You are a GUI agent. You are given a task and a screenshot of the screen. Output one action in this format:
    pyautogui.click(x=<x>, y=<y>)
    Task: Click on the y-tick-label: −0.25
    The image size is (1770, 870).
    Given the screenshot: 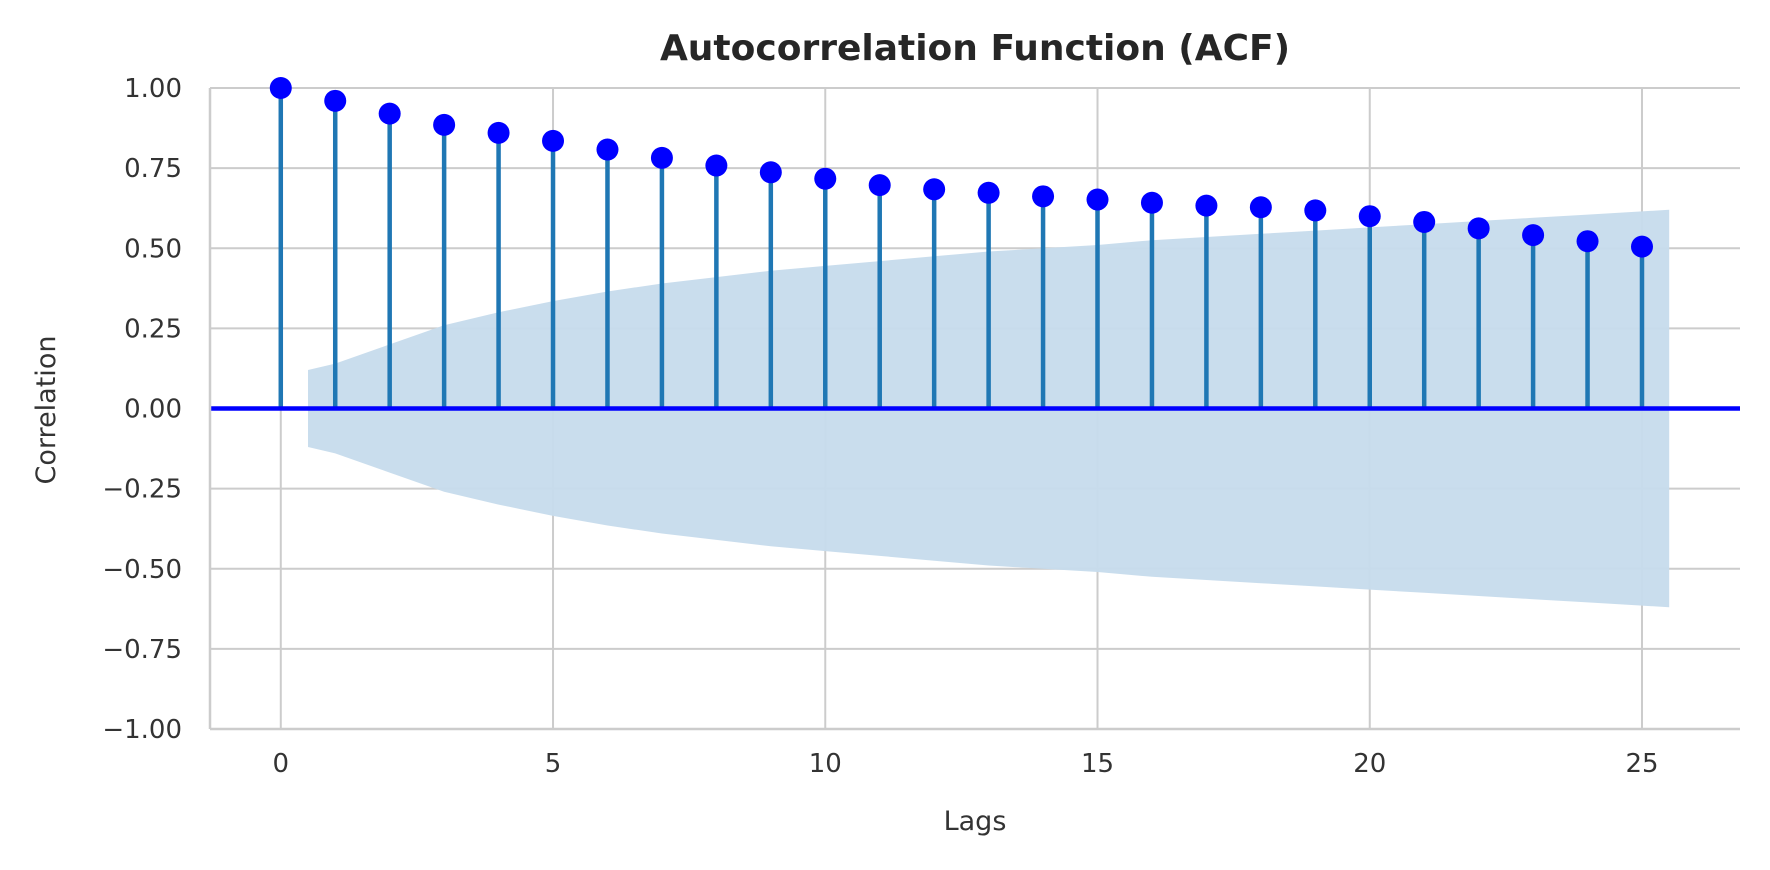 What is the action you would take?
    pyautogui.click(x=142, y=490)
    